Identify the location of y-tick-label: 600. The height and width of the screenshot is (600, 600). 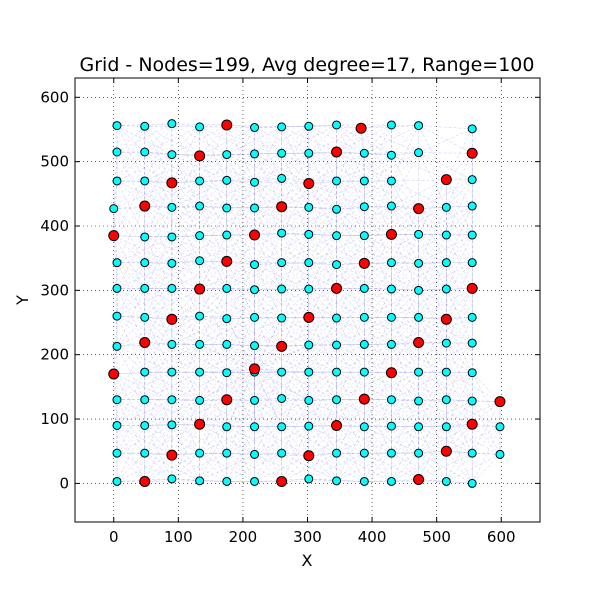
(54, 97).